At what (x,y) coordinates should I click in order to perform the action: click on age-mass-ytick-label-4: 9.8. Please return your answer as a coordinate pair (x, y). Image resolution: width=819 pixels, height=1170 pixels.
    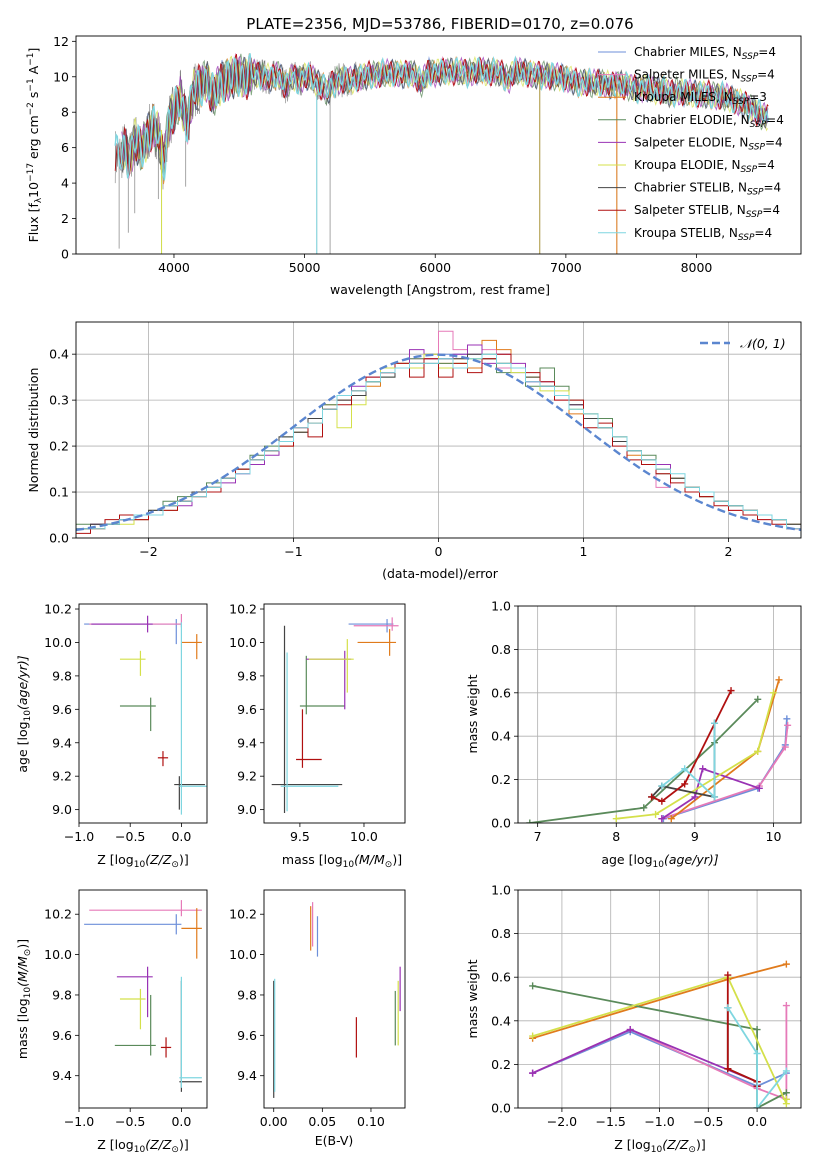
    Looking at the image, I should click on (247, 675).